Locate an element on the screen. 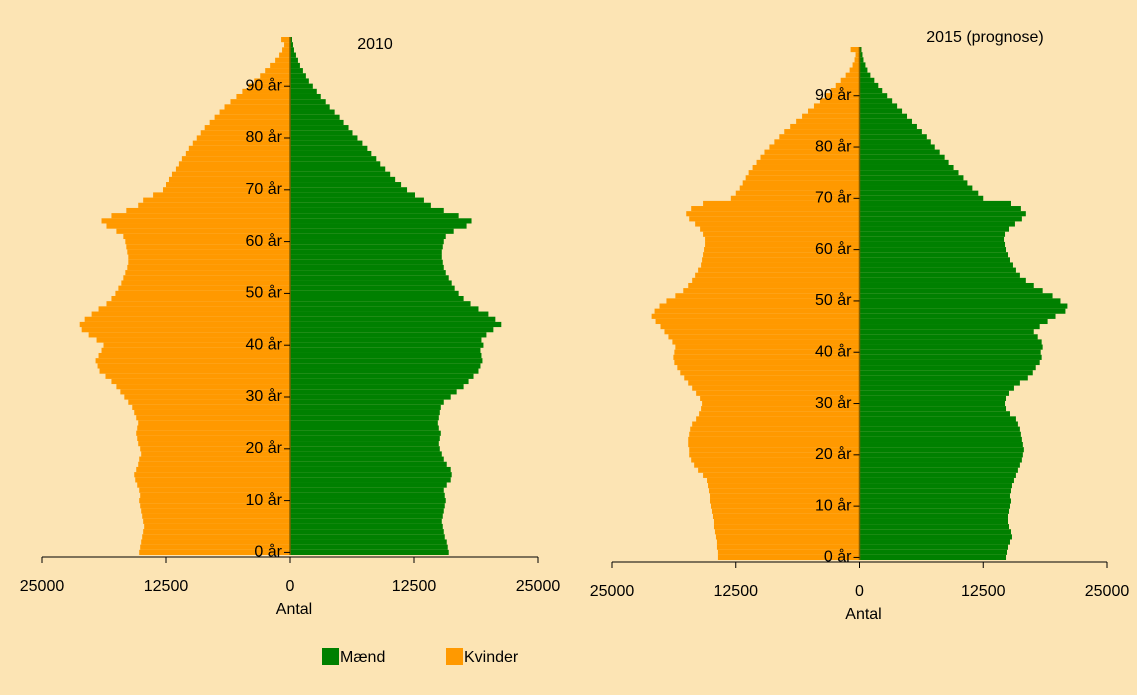 The height and width of the screenshot is (695, 1137). x-tick-label: 25000 is located at coordinates (42, 586).